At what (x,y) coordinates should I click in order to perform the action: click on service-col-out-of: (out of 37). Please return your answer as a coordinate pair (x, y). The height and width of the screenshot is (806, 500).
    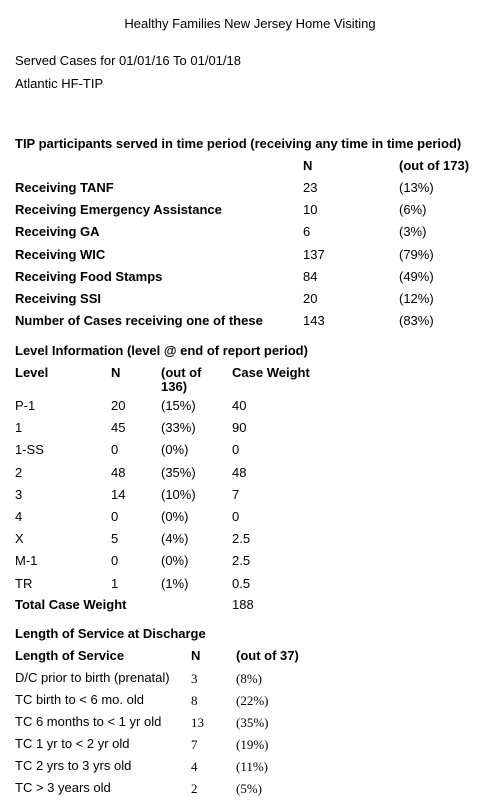
    Looking at the image, I should click on (267, 655).